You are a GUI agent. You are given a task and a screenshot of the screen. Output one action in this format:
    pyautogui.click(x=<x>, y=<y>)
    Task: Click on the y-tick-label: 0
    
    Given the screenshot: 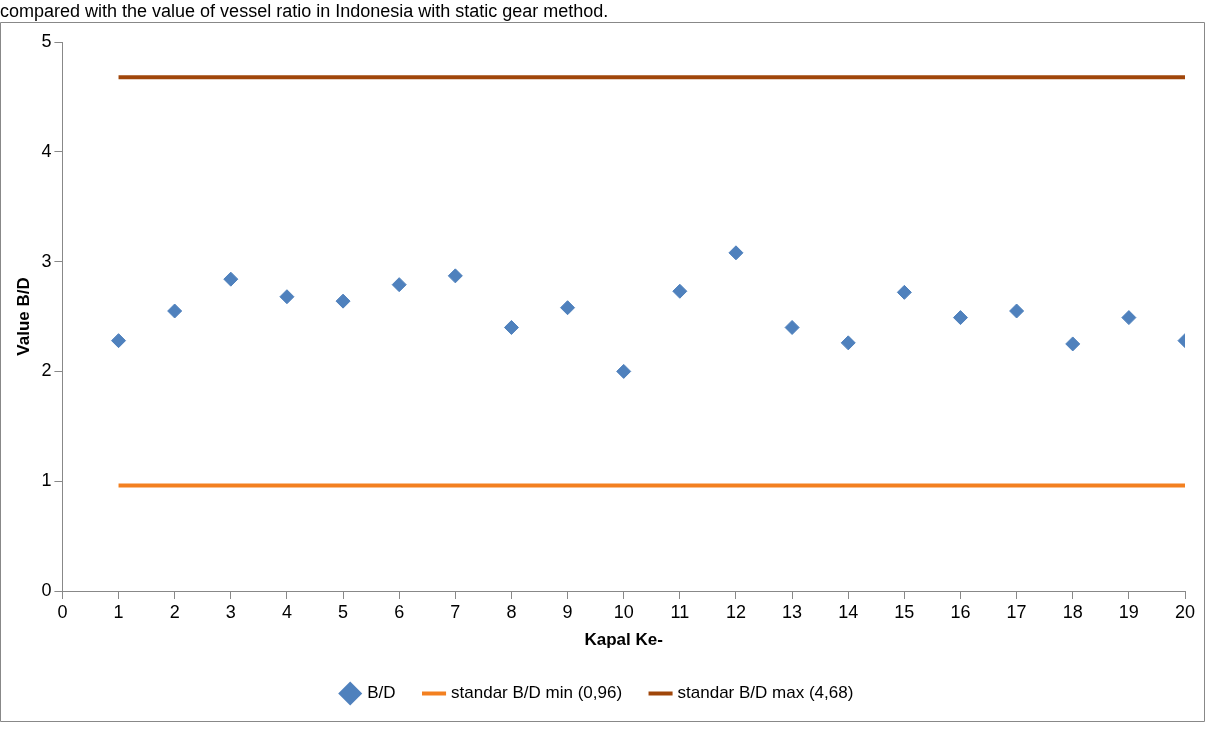 What is the action you would take?
    pyautogui.click(x=46, y=589)
    